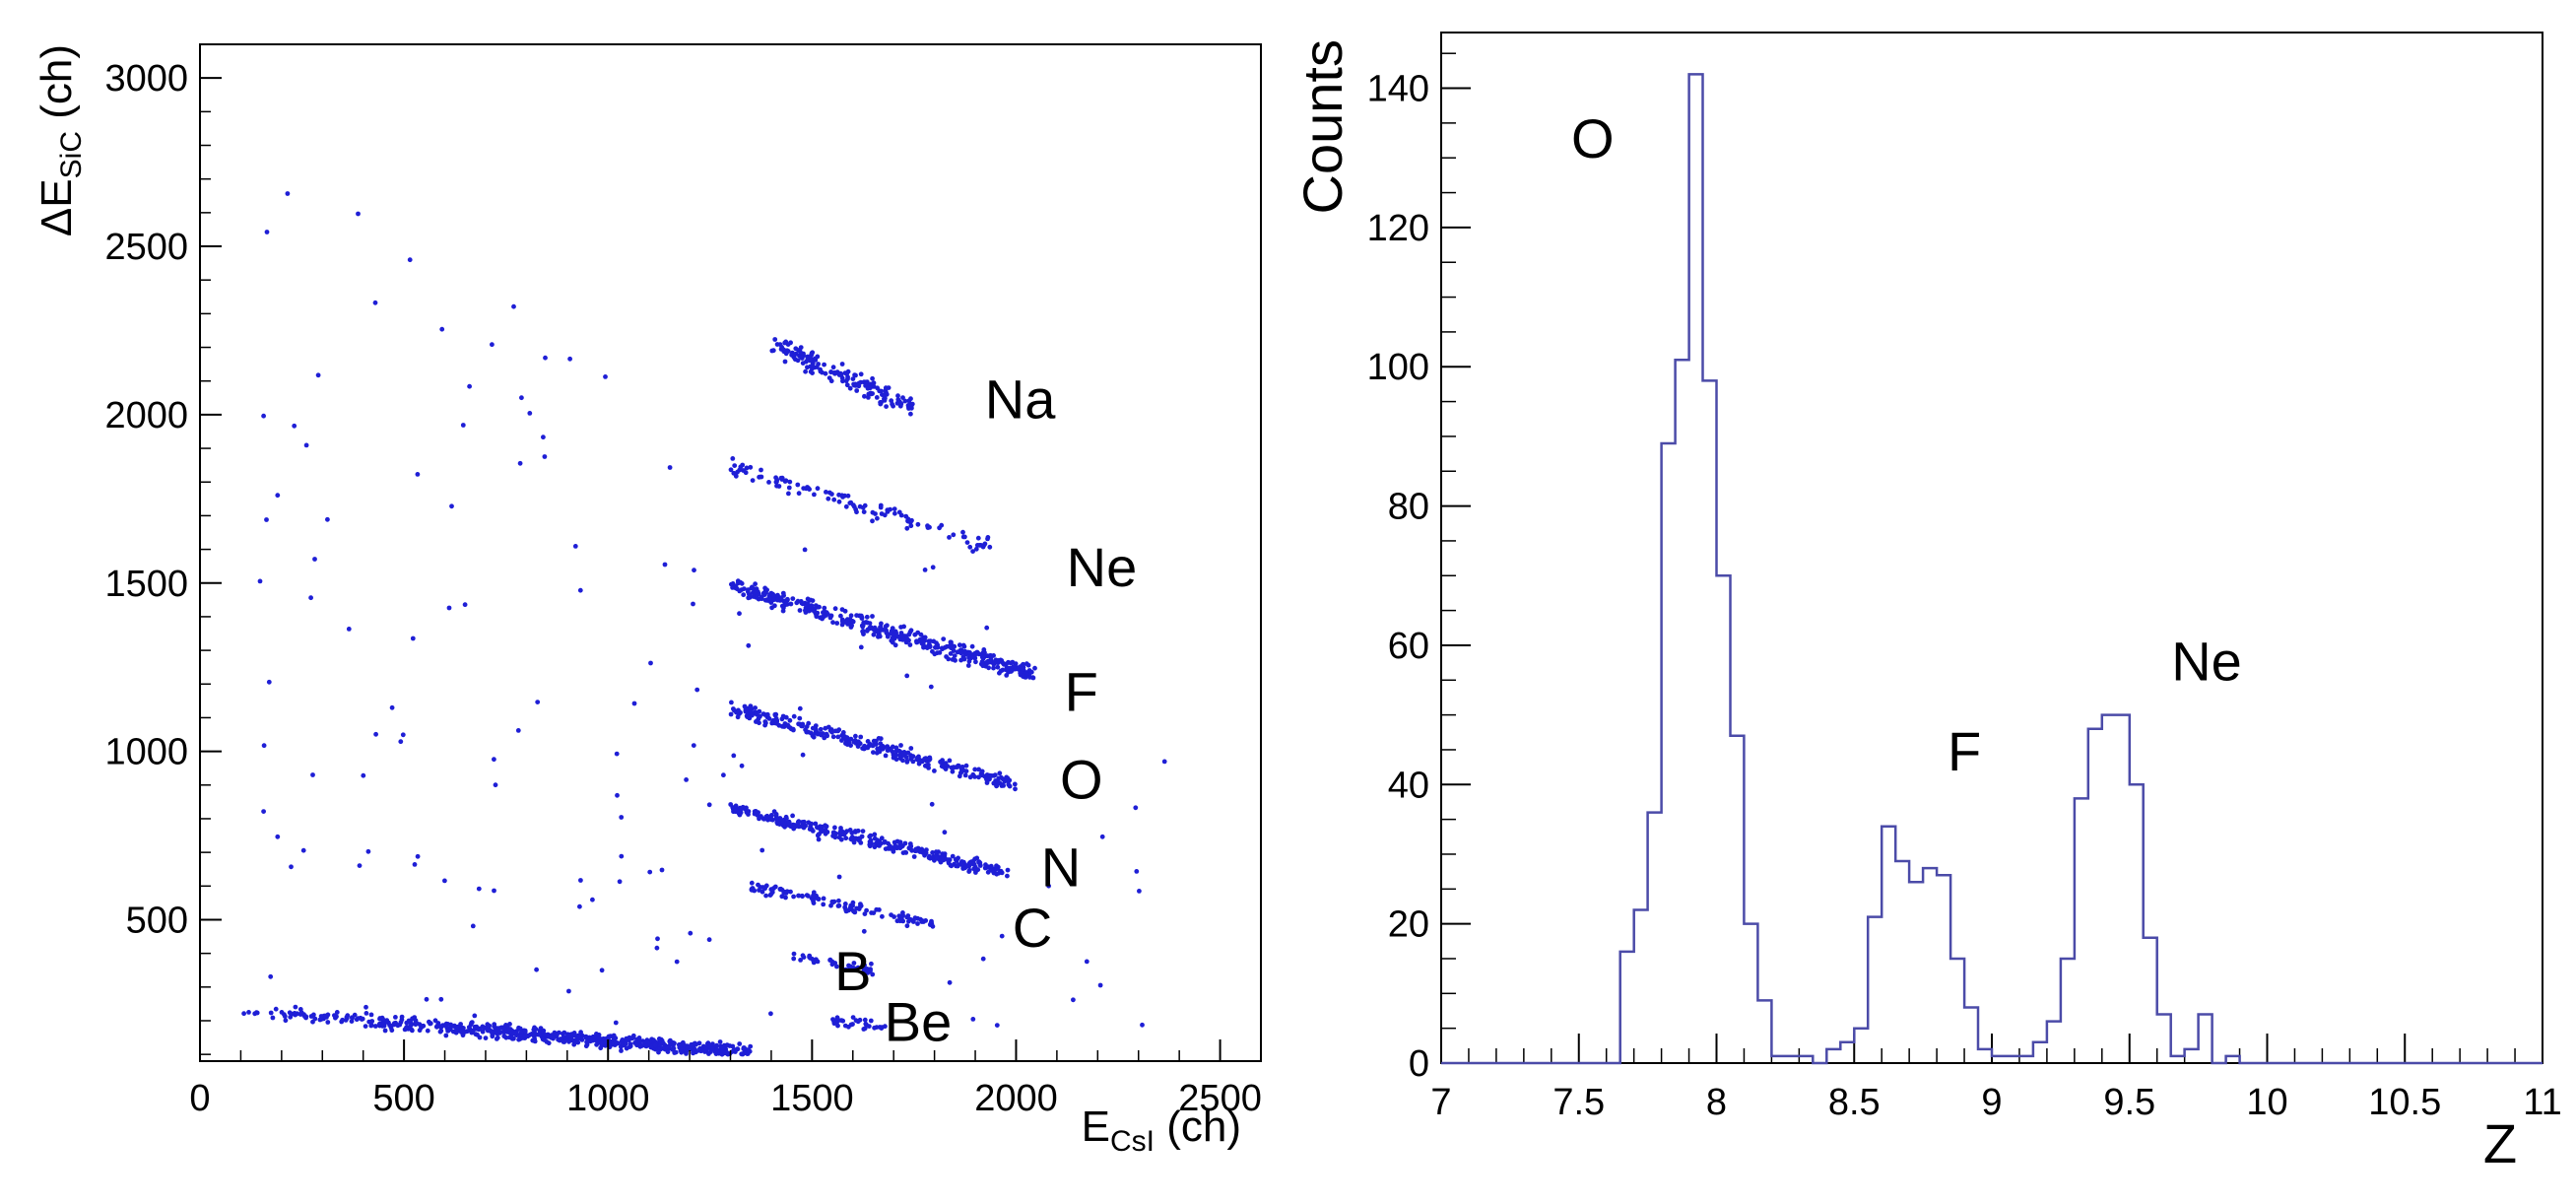  I want to click on scatter-band-label: F, so click(1082, 692).